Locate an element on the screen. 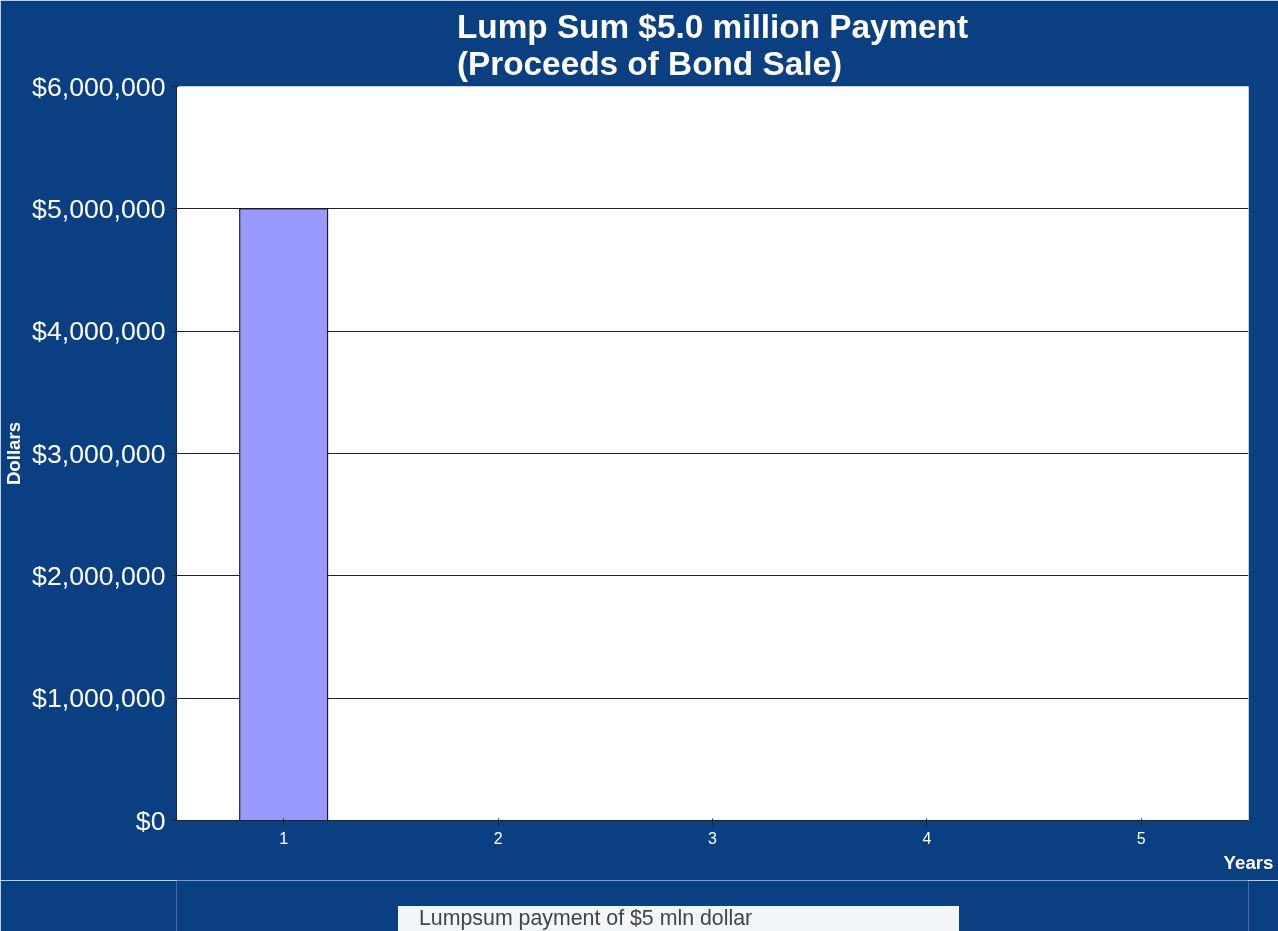  y-tick-label: $1,000,000 is located at coordinates (99, 698).